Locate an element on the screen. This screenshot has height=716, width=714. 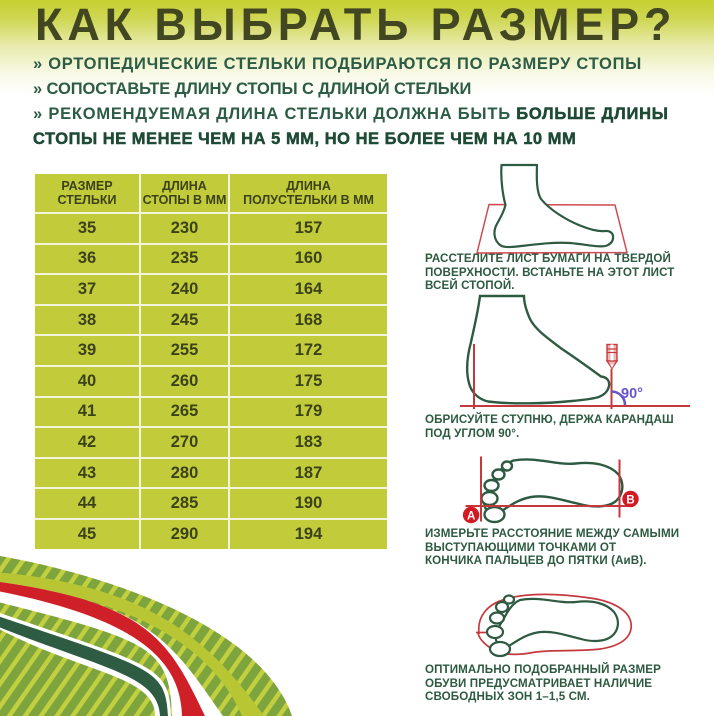
svg-text: В is located at coordinates (630, 500).